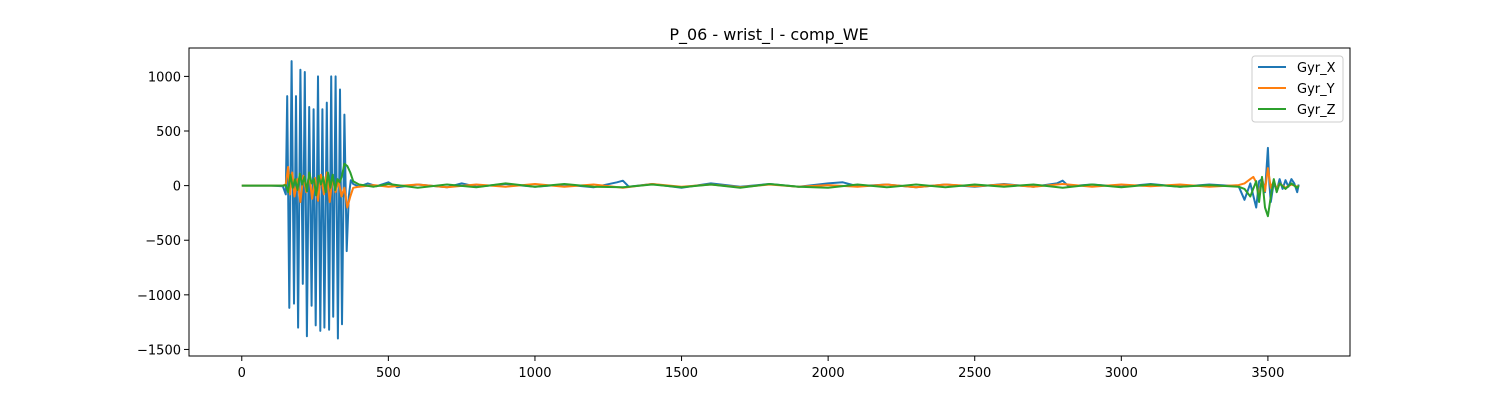 This screenshot has height=404, width=1500. What do you see at coordinates (163, 241) in the screenshot?
I see `y-tick-label: −500` at bounding box center [163, 241].